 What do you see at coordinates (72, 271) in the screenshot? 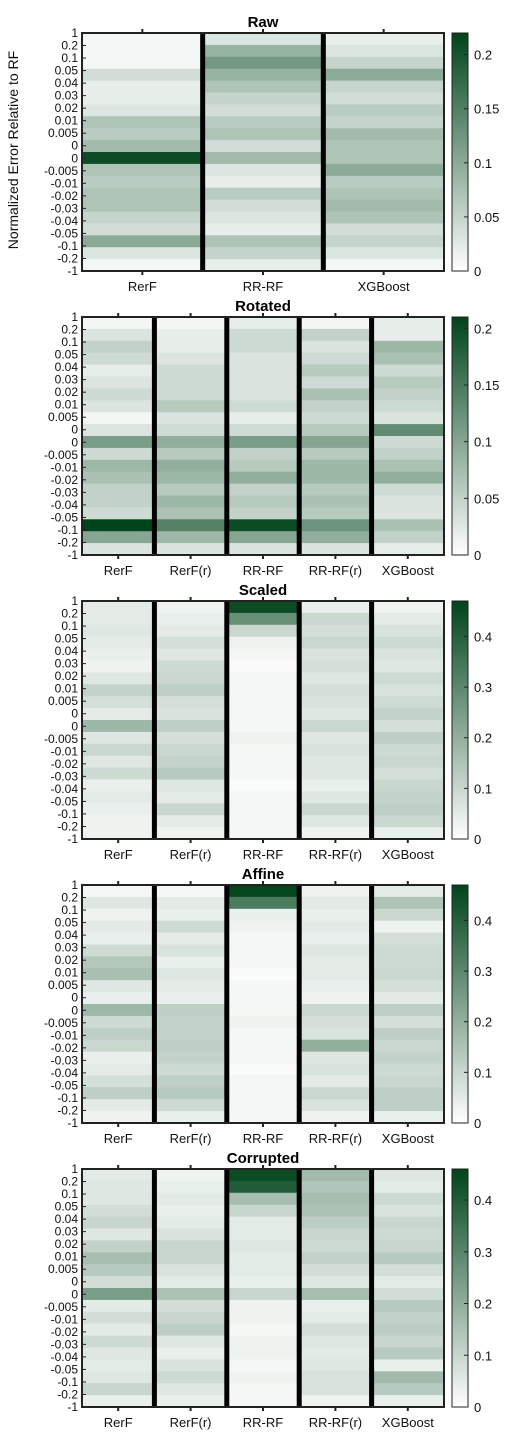
I see `y-tick-label: -1` at bounding box center [72, 271].